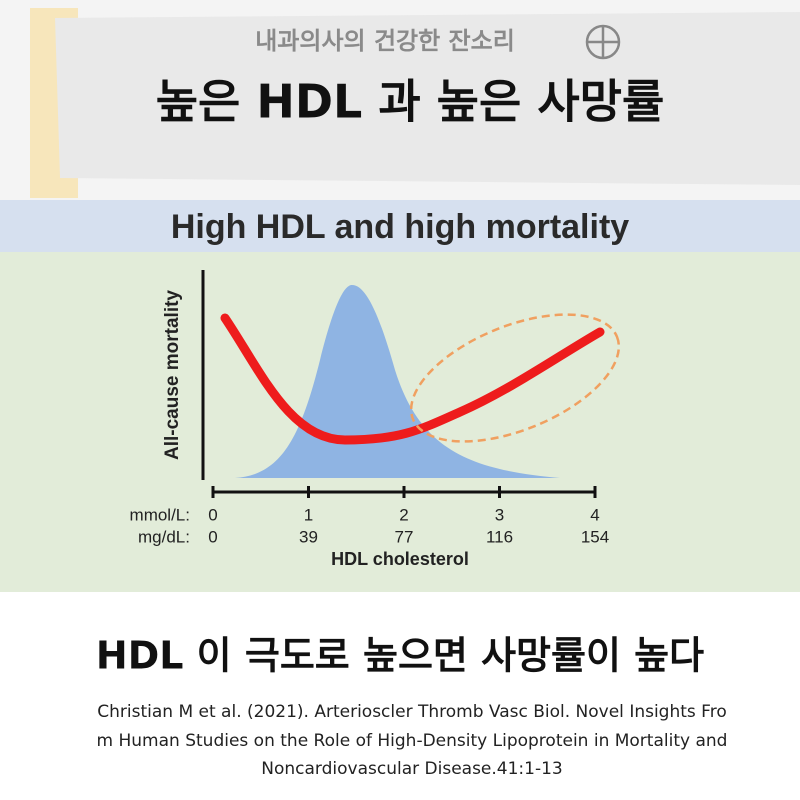  I want to click on tick-label: 77, so click(404, 536).